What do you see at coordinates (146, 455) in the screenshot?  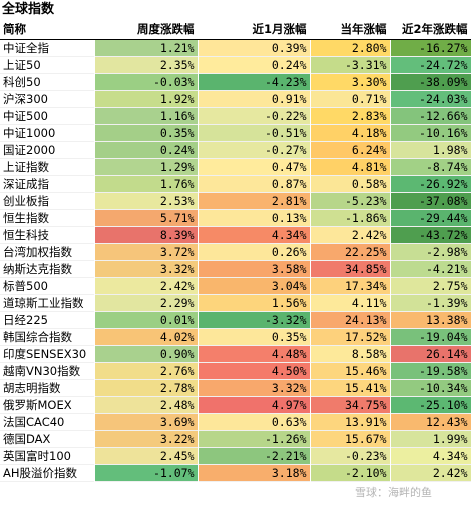 I see `weekly-change-cell: 2.45%` at bounding box center [146, 455].